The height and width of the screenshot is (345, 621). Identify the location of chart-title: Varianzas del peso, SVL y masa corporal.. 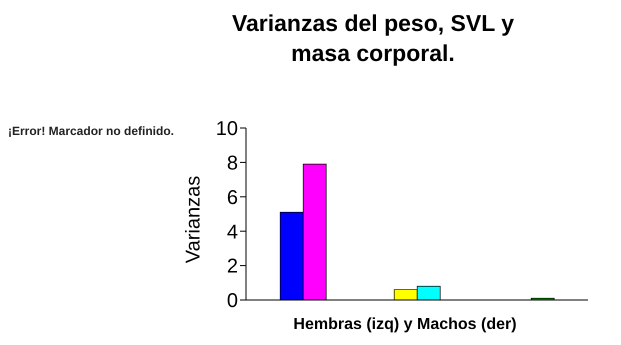
(373, 38).